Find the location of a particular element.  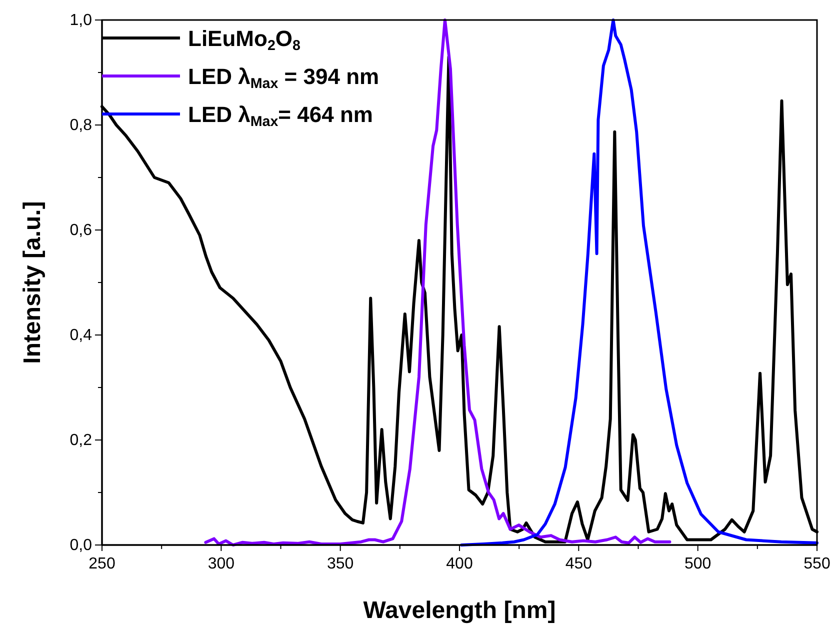

legend-label: LED λ$_{Max}$= 464 nm is located at coordinates (280, 116).